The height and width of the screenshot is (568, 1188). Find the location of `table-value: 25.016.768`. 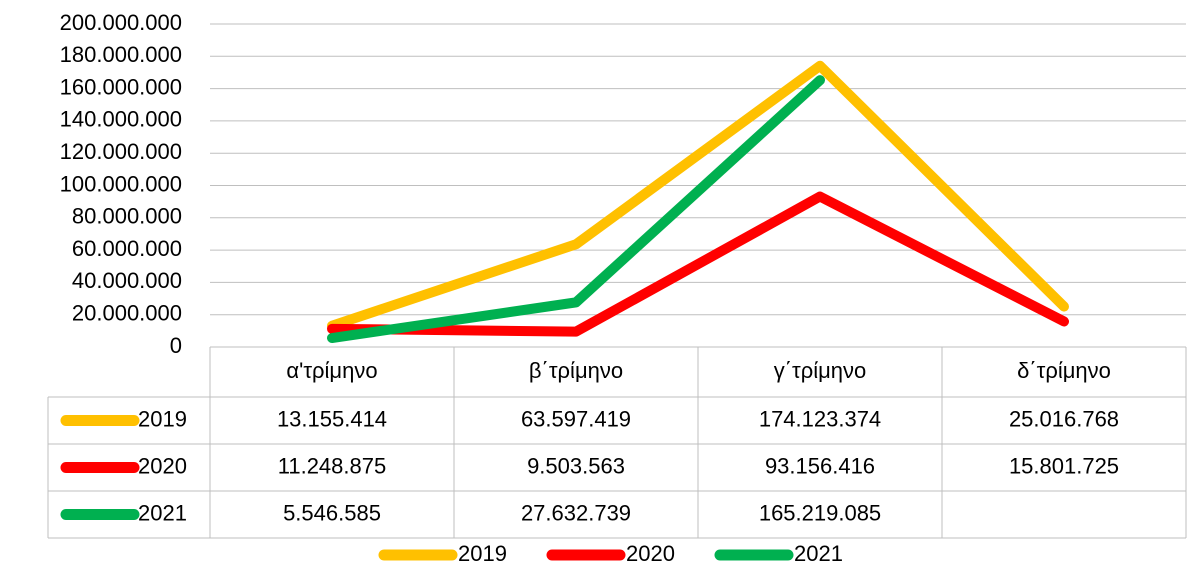

table-value: 25.016.768 is located at coordinates (1064, 418).